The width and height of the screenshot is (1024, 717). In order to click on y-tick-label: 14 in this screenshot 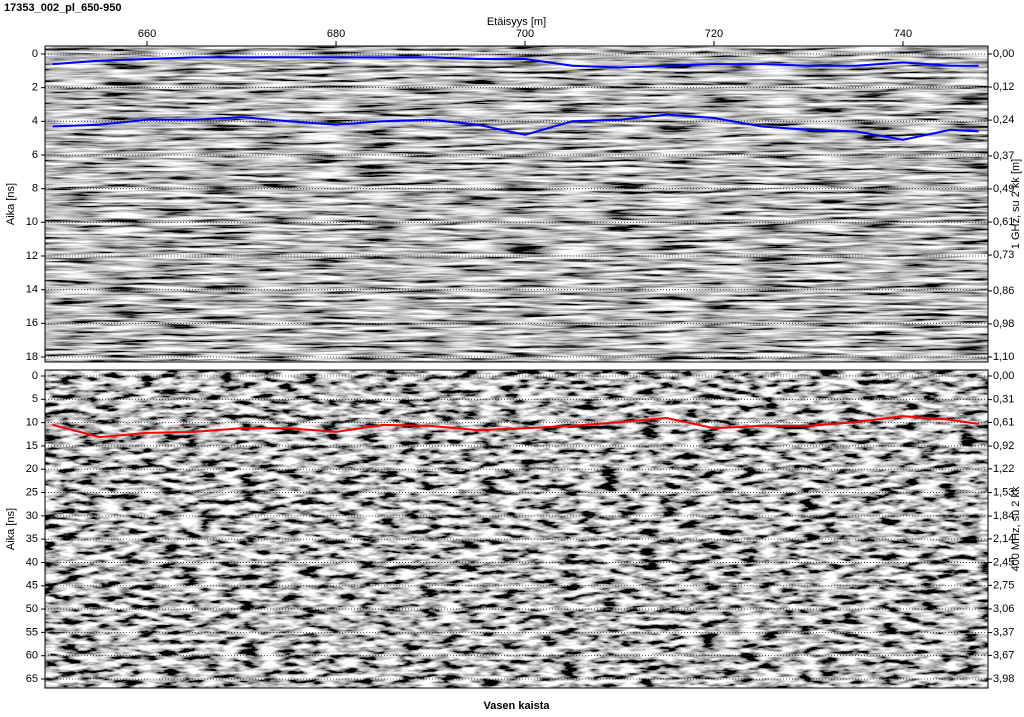, I will do `click(32, 290)`.